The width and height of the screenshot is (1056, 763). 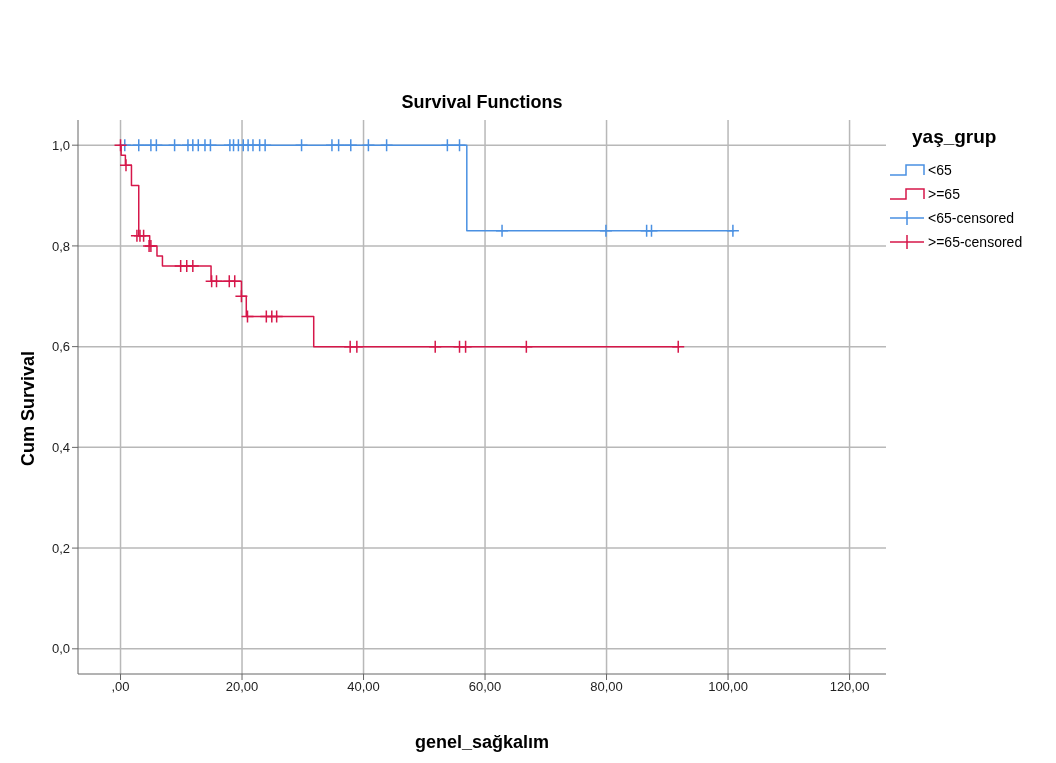 I want to click on y-tick-label: 0,4, so click(x=60, y=447).